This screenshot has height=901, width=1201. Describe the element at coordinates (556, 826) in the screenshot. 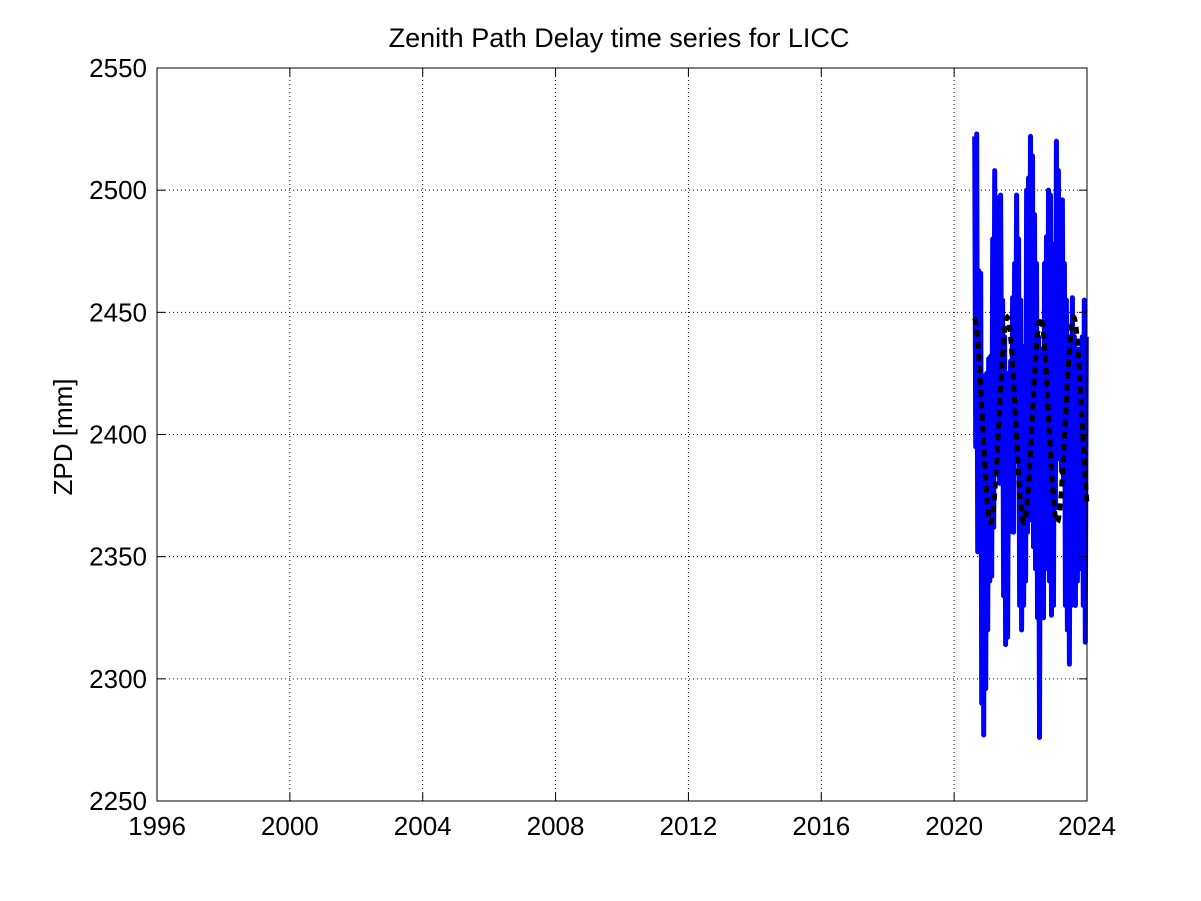

I see `x-tick-label: 2008` at that location.